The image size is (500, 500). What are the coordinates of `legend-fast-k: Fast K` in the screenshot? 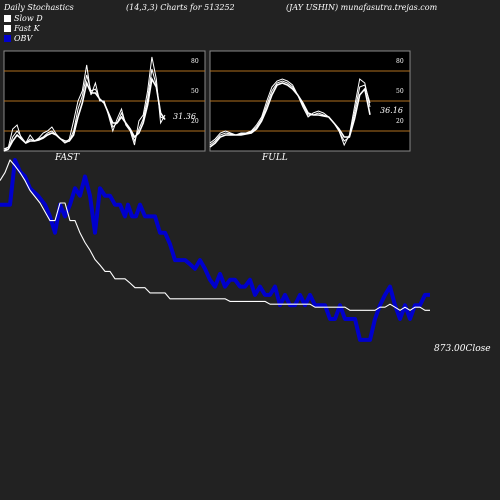 It's located at (22, 28).